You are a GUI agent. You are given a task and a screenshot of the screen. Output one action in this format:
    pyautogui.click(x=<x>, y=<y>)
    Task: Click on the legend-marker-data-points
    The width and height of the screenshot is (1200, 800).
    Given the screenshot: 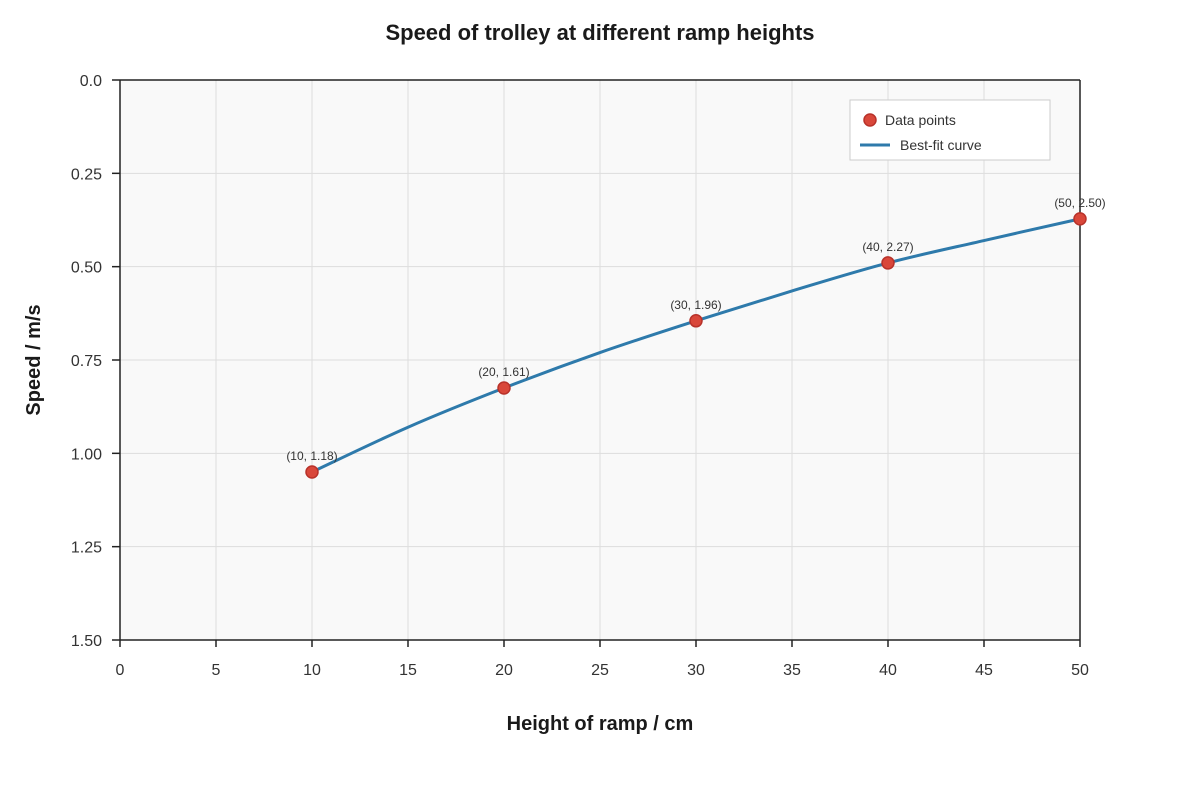 What is the action you would take?
    pyautogui.click(x=870, y=120)
    